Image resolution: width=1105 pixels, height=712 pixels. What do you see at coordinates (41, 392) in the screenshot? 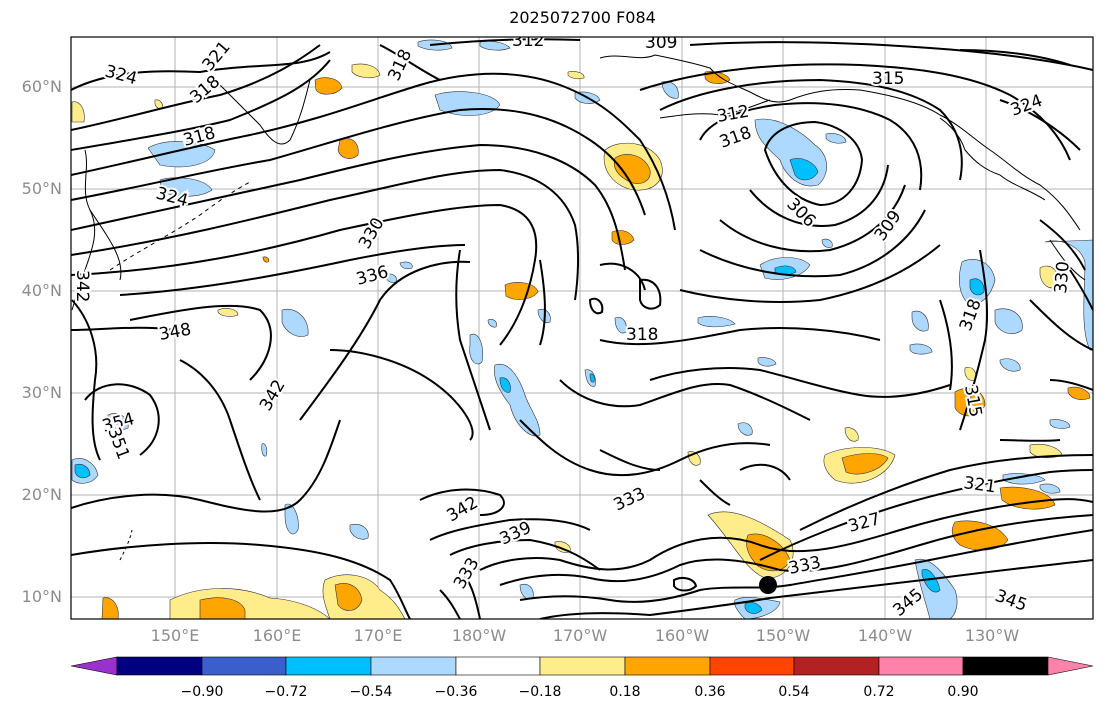
I see `lat-label-30n: 30°N` at bounding box center [41, 392].